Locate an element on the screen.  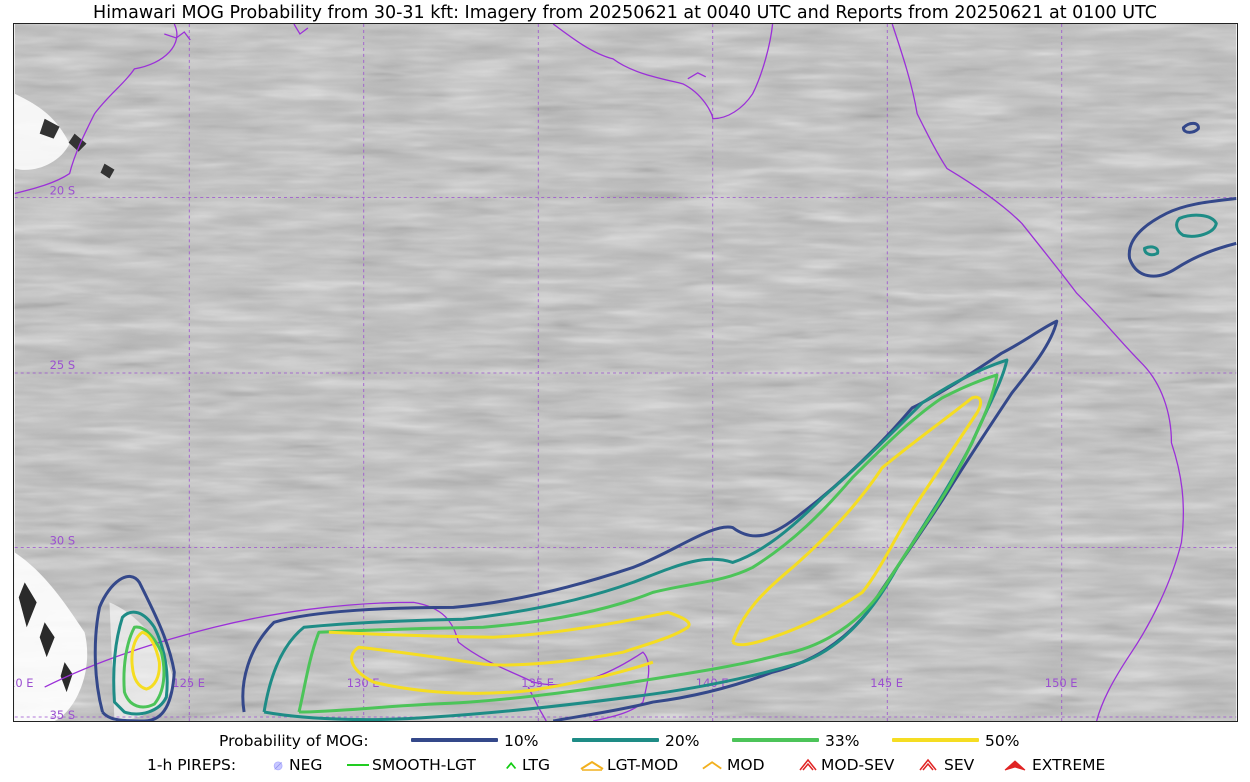
pirep-label-neg: NEG is located at coordinates (306, 765).